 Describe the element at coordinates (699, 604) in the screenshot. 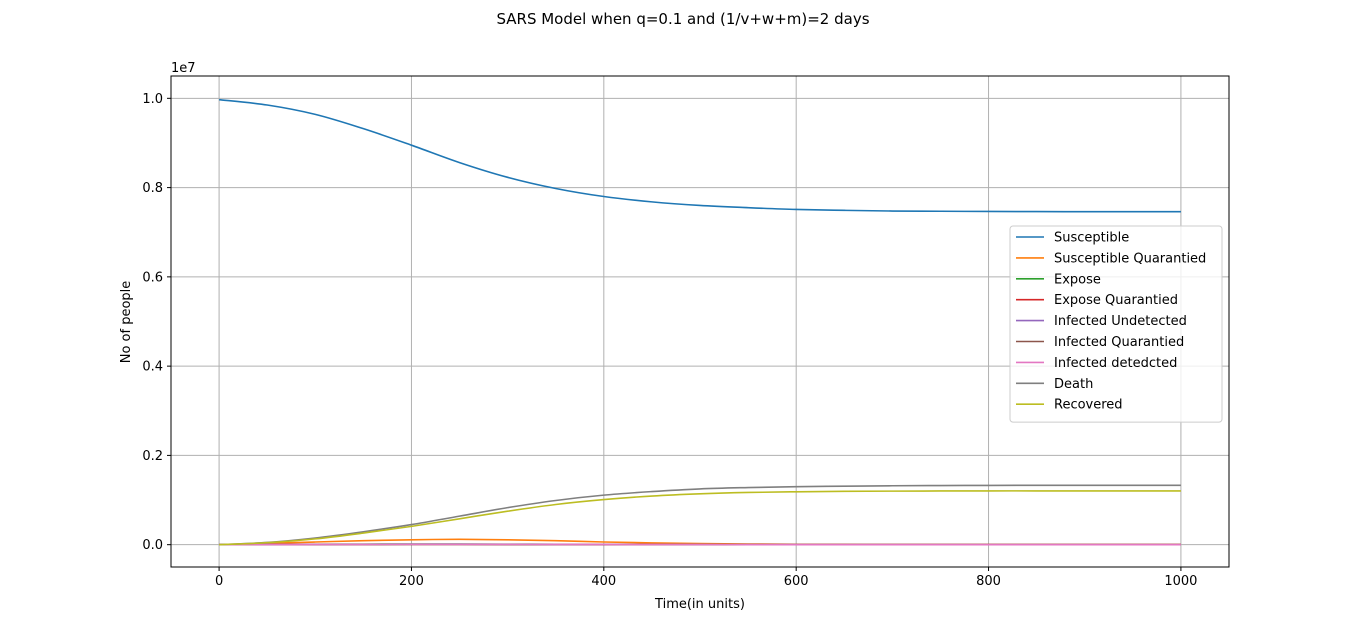

I see `x-axis-label: Time(in units)` at that location.